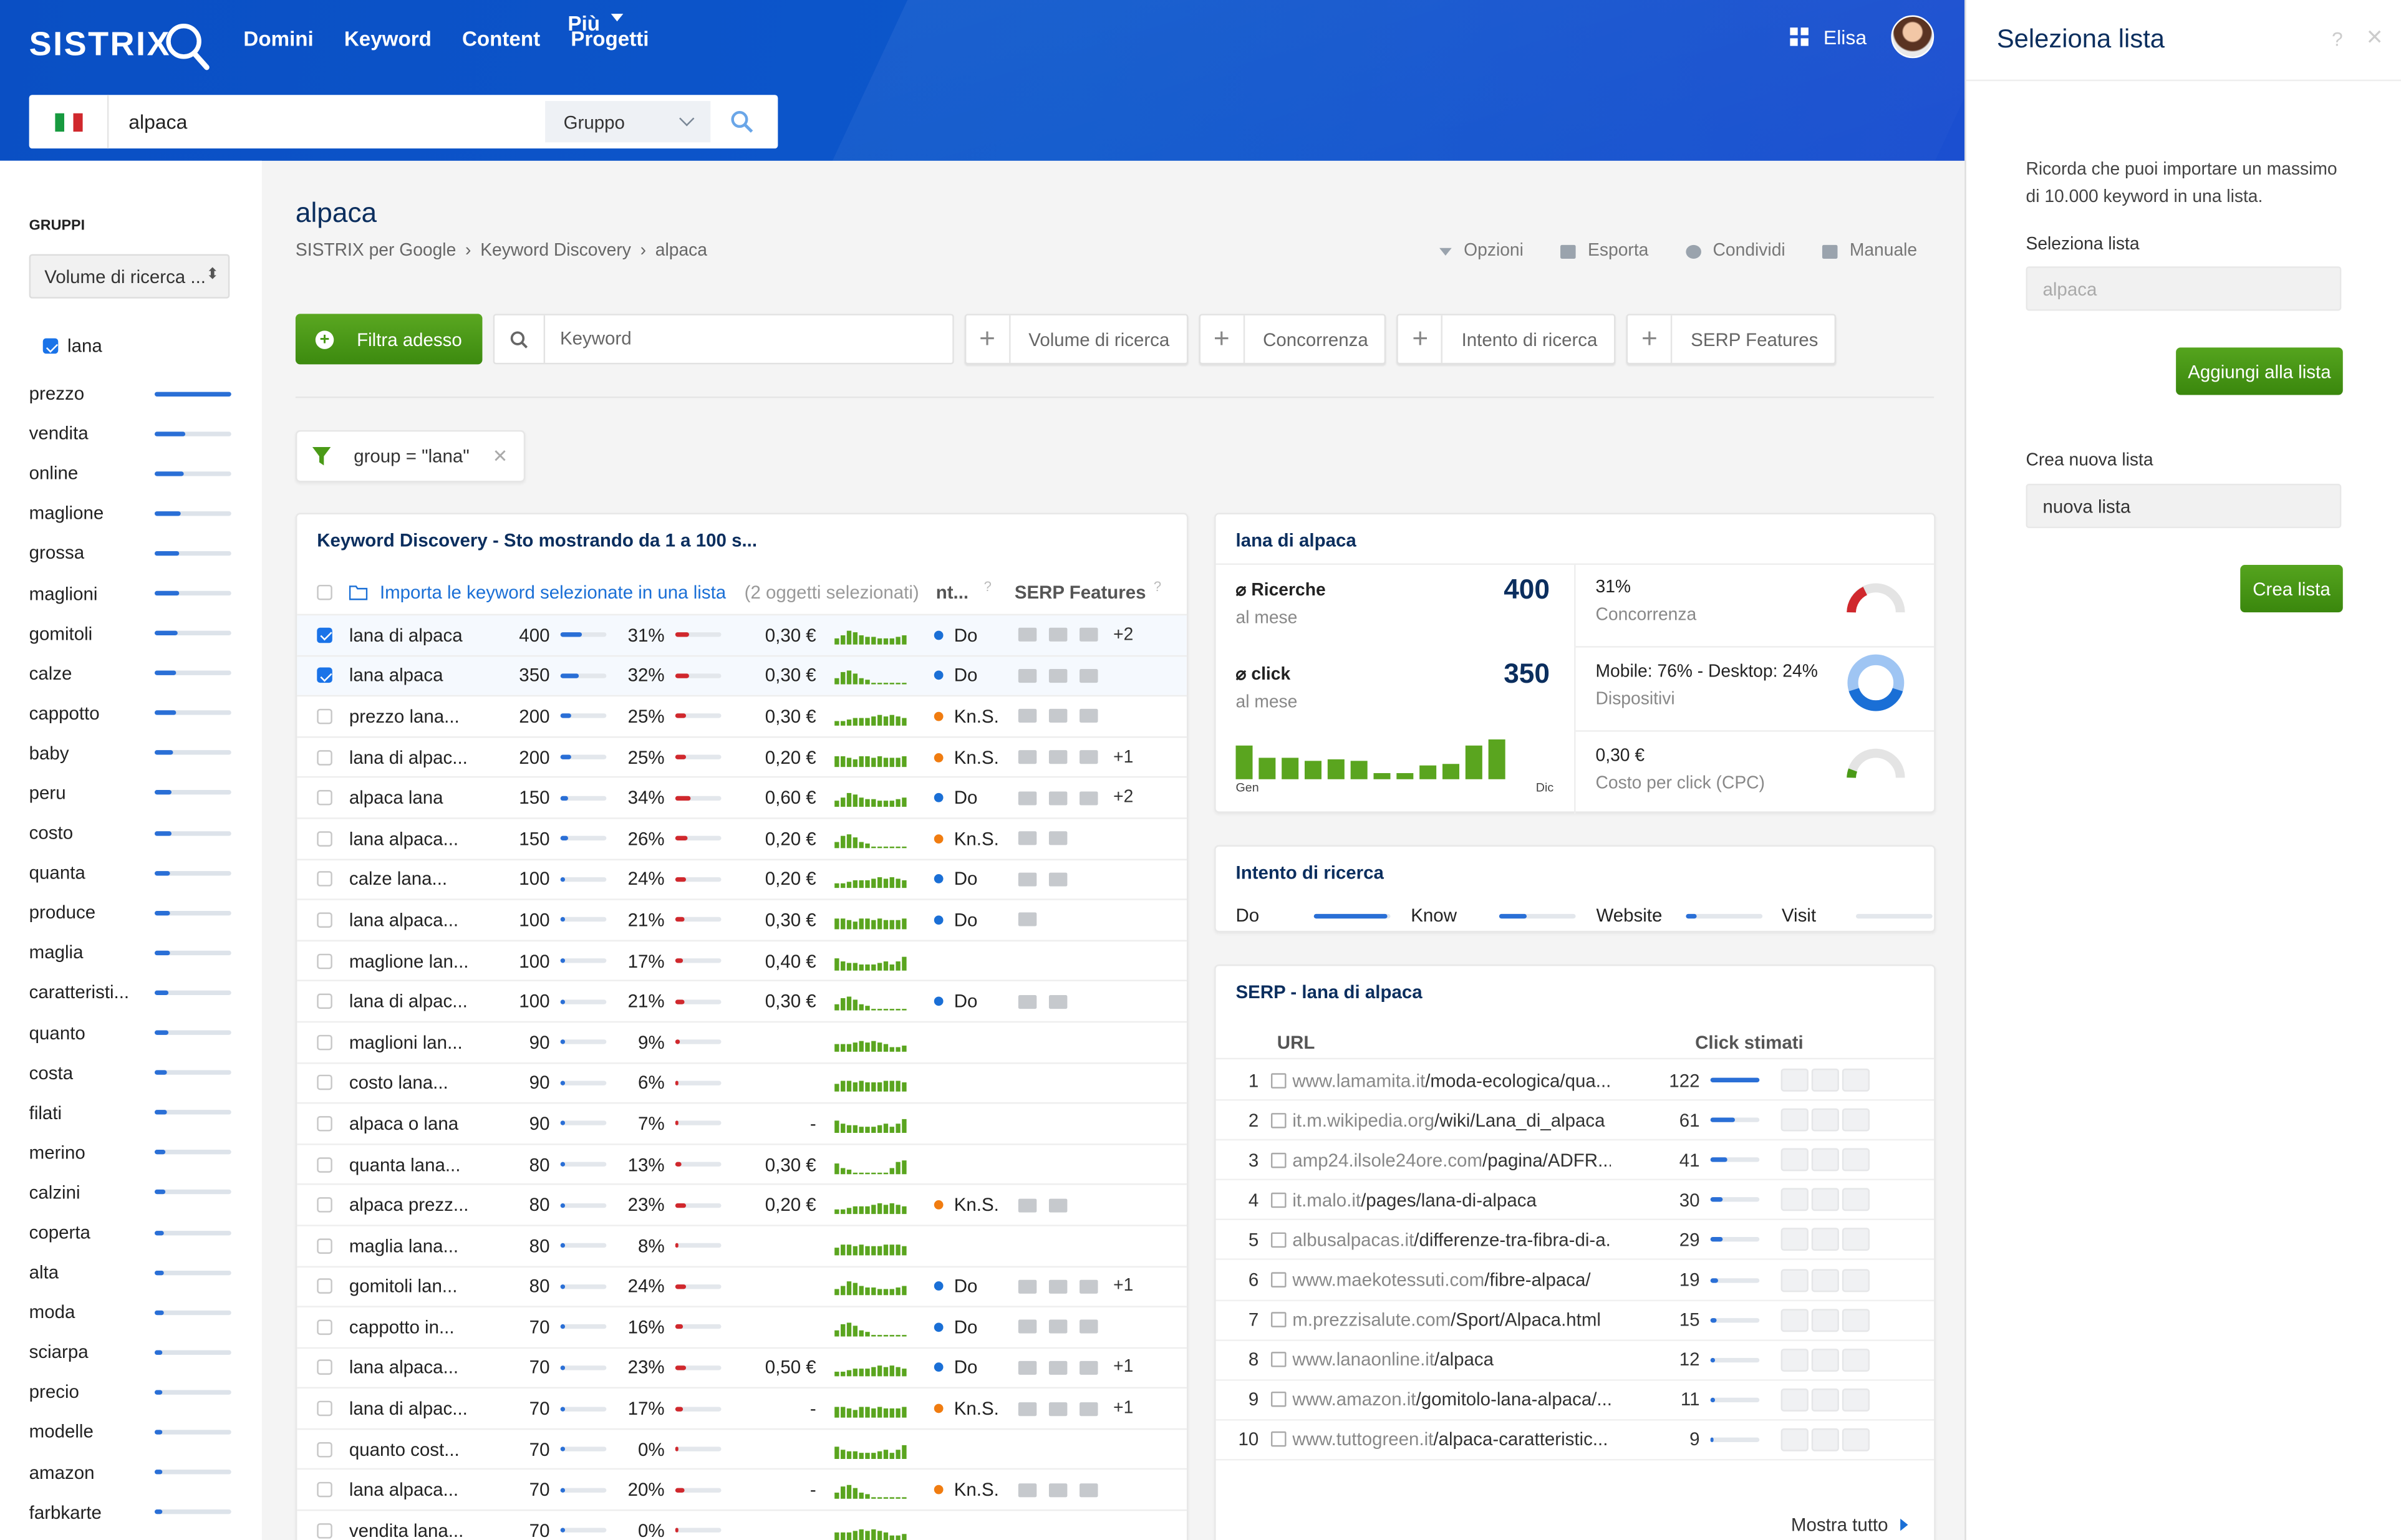 Image resolution: width=2401 pixels, height=1540 pixels. I want to click on group-item: online, so click(130, 473).